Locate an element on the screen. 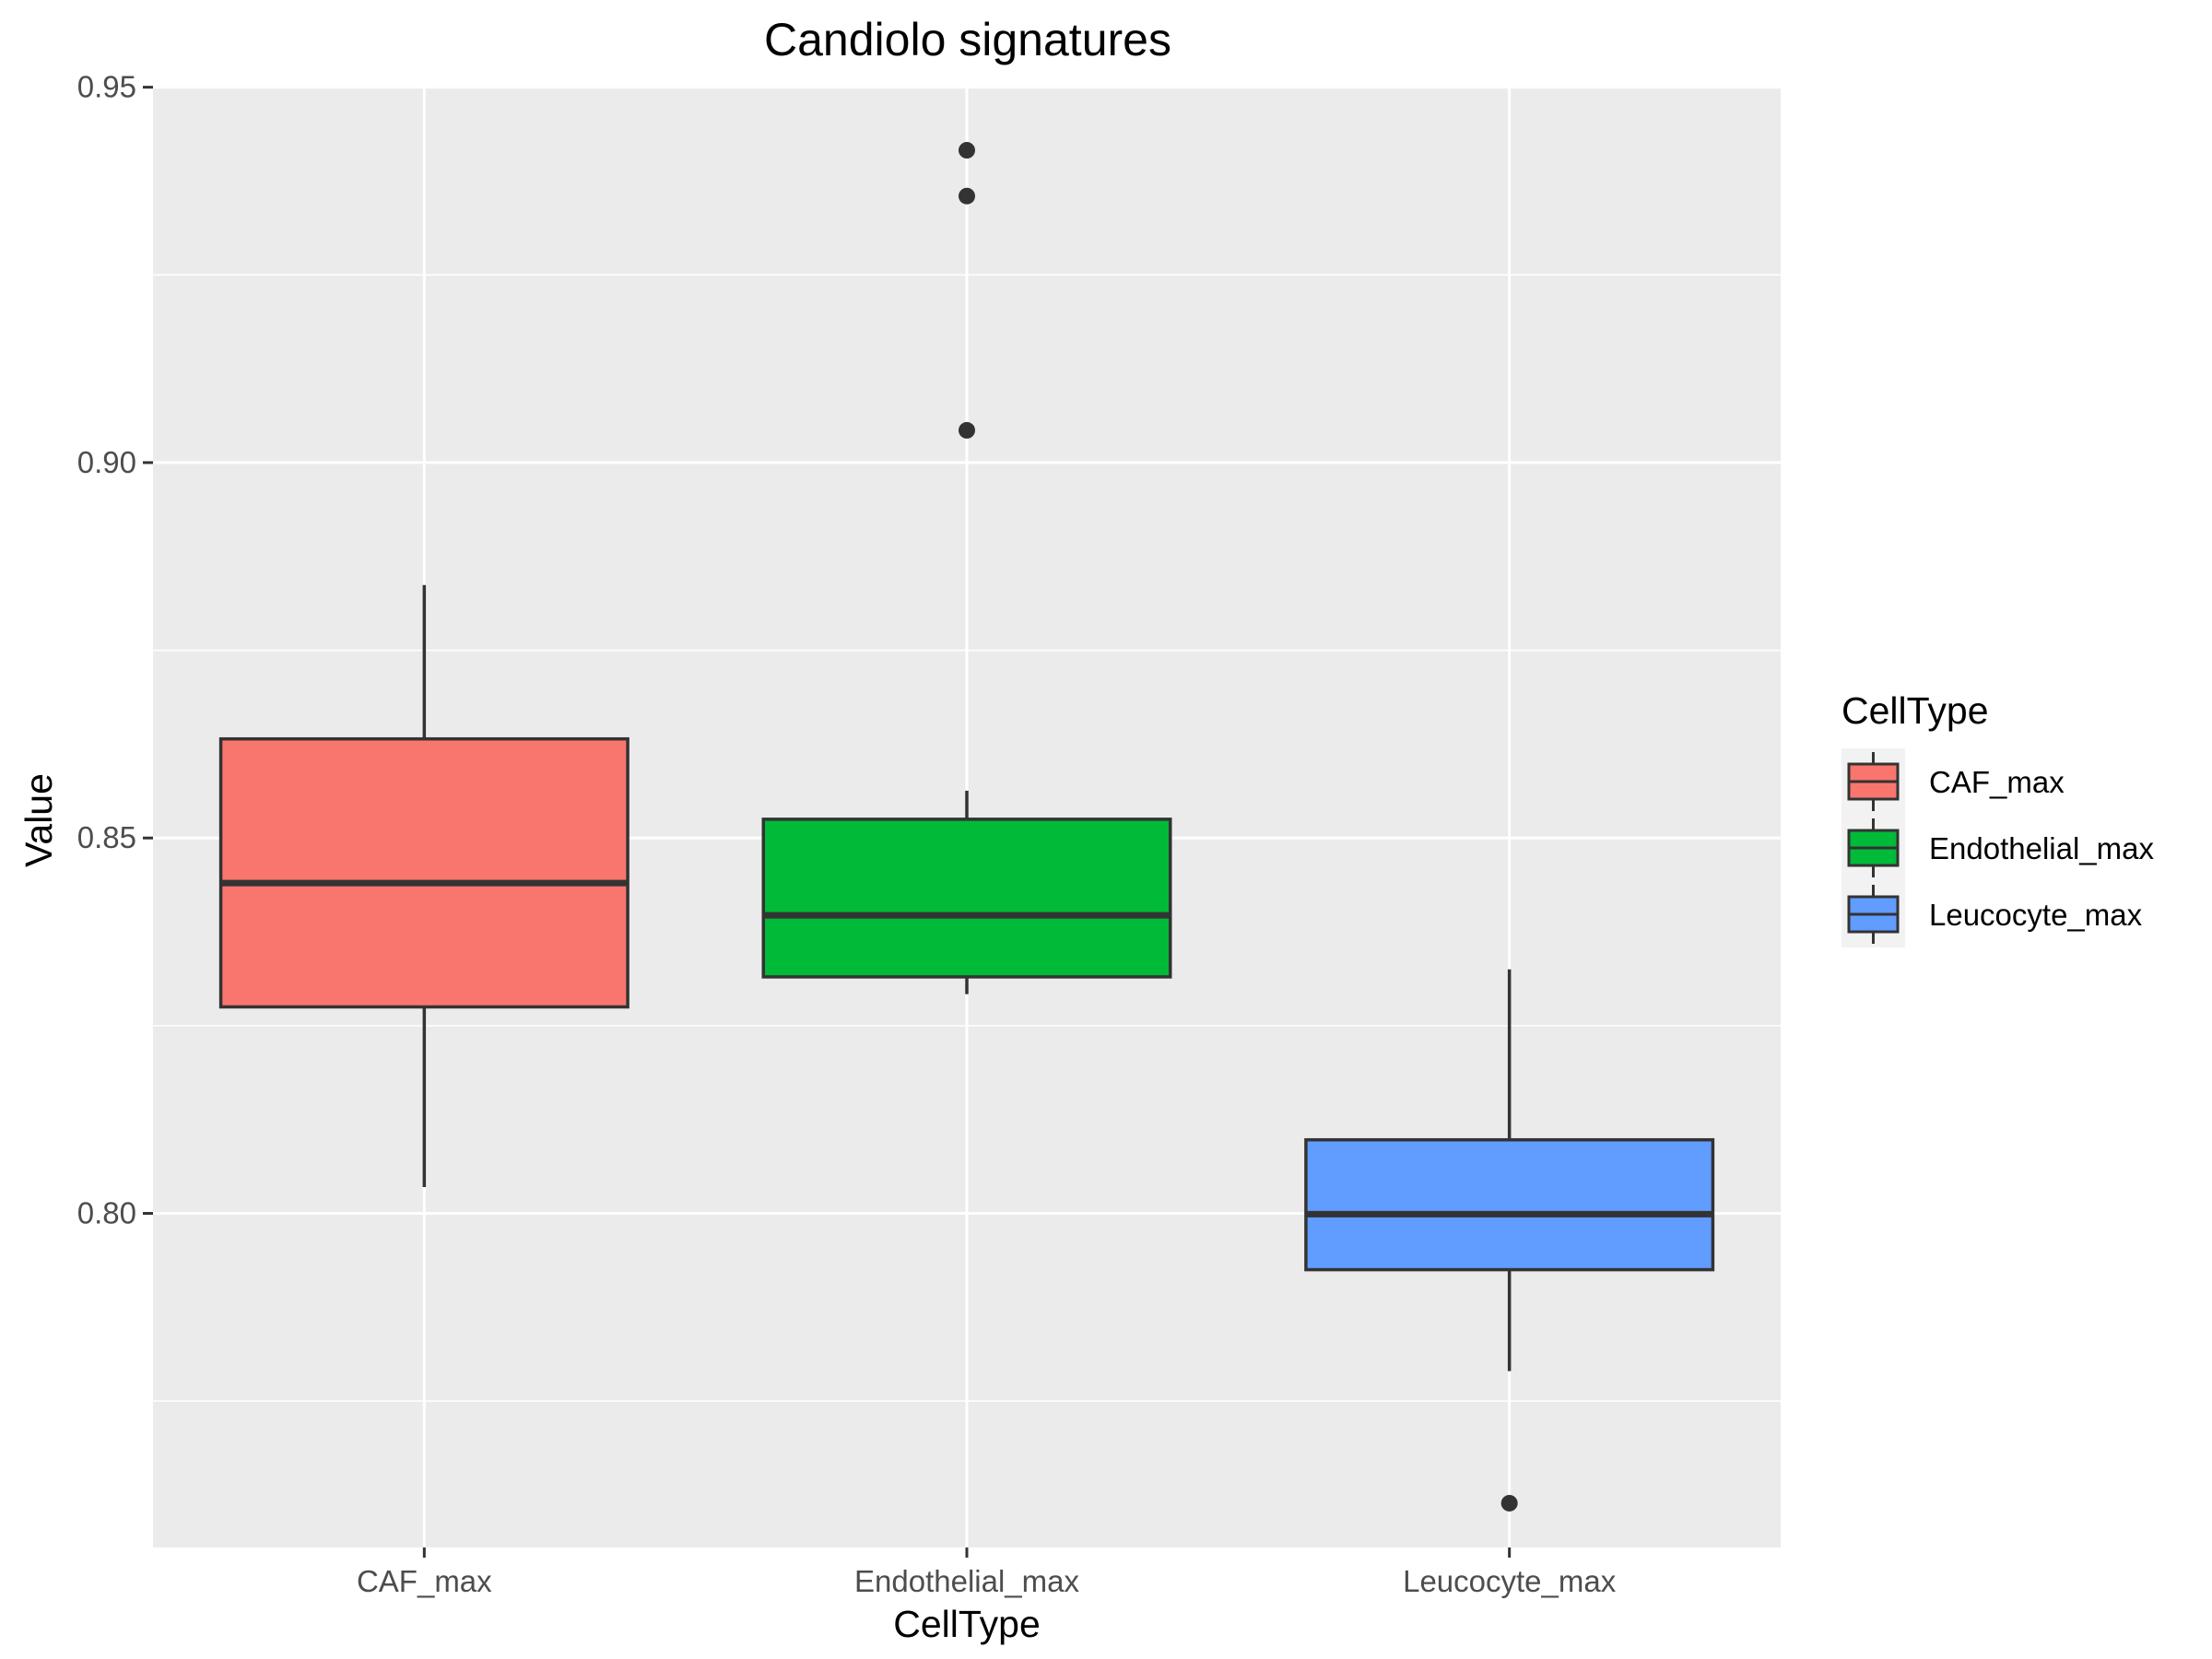  legend-item-Leucocyte_max: Leucocyte_max is located at coordinates (1992, 914).